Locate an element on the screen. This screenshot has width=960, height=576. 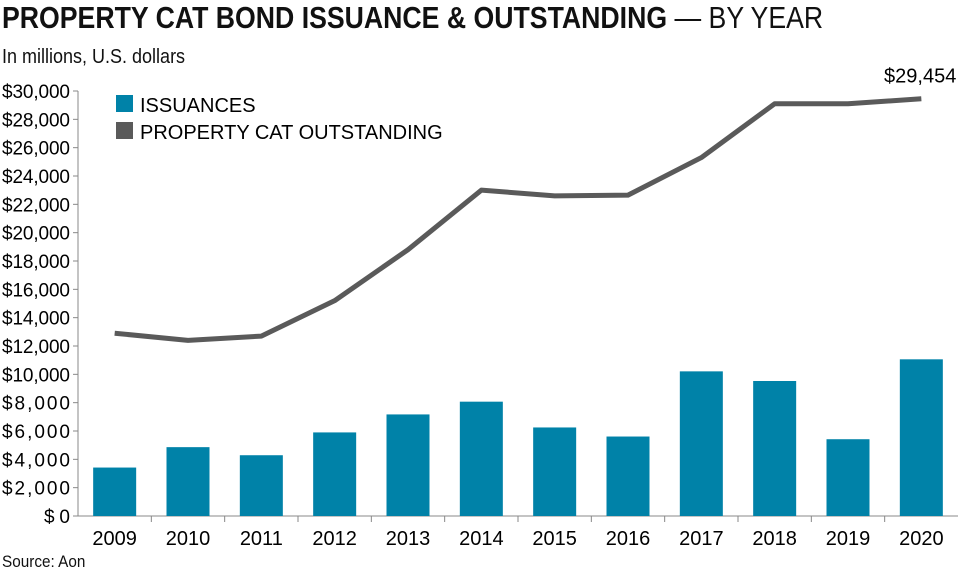
y-tick-label: $0 is located at coordinates (57, 517).